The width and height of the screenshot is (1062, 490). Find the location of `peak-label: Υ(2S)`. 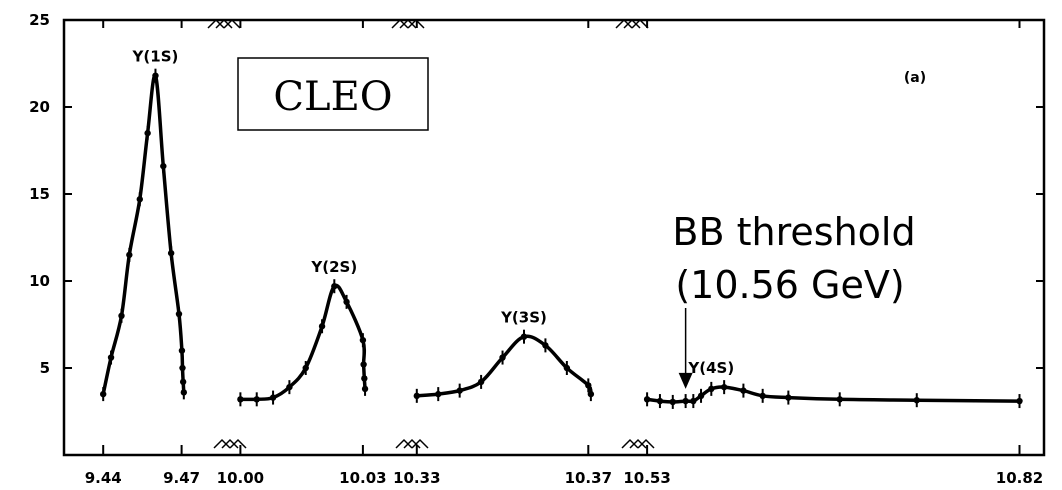

peak-label: Υ(2S) is located at coordinates (333, 267).